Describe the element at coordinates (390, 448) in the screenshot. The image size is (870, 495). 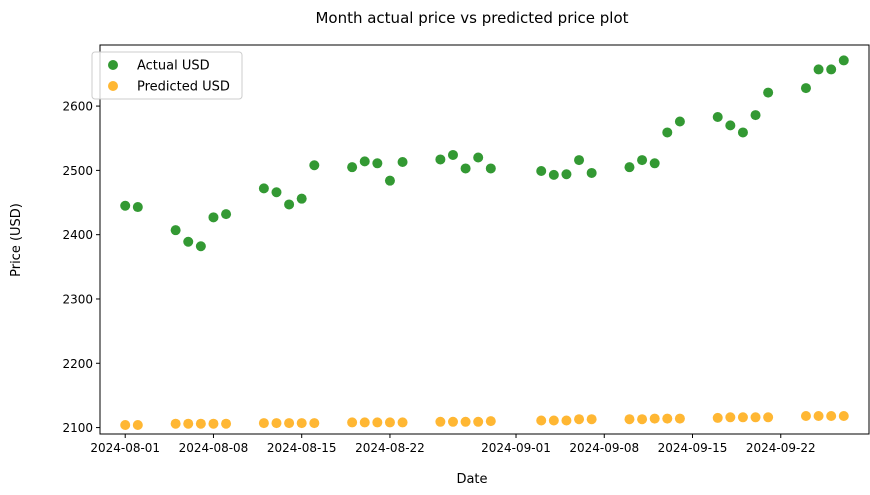
I see `x-tick-label: 2024-08-22` at that location.